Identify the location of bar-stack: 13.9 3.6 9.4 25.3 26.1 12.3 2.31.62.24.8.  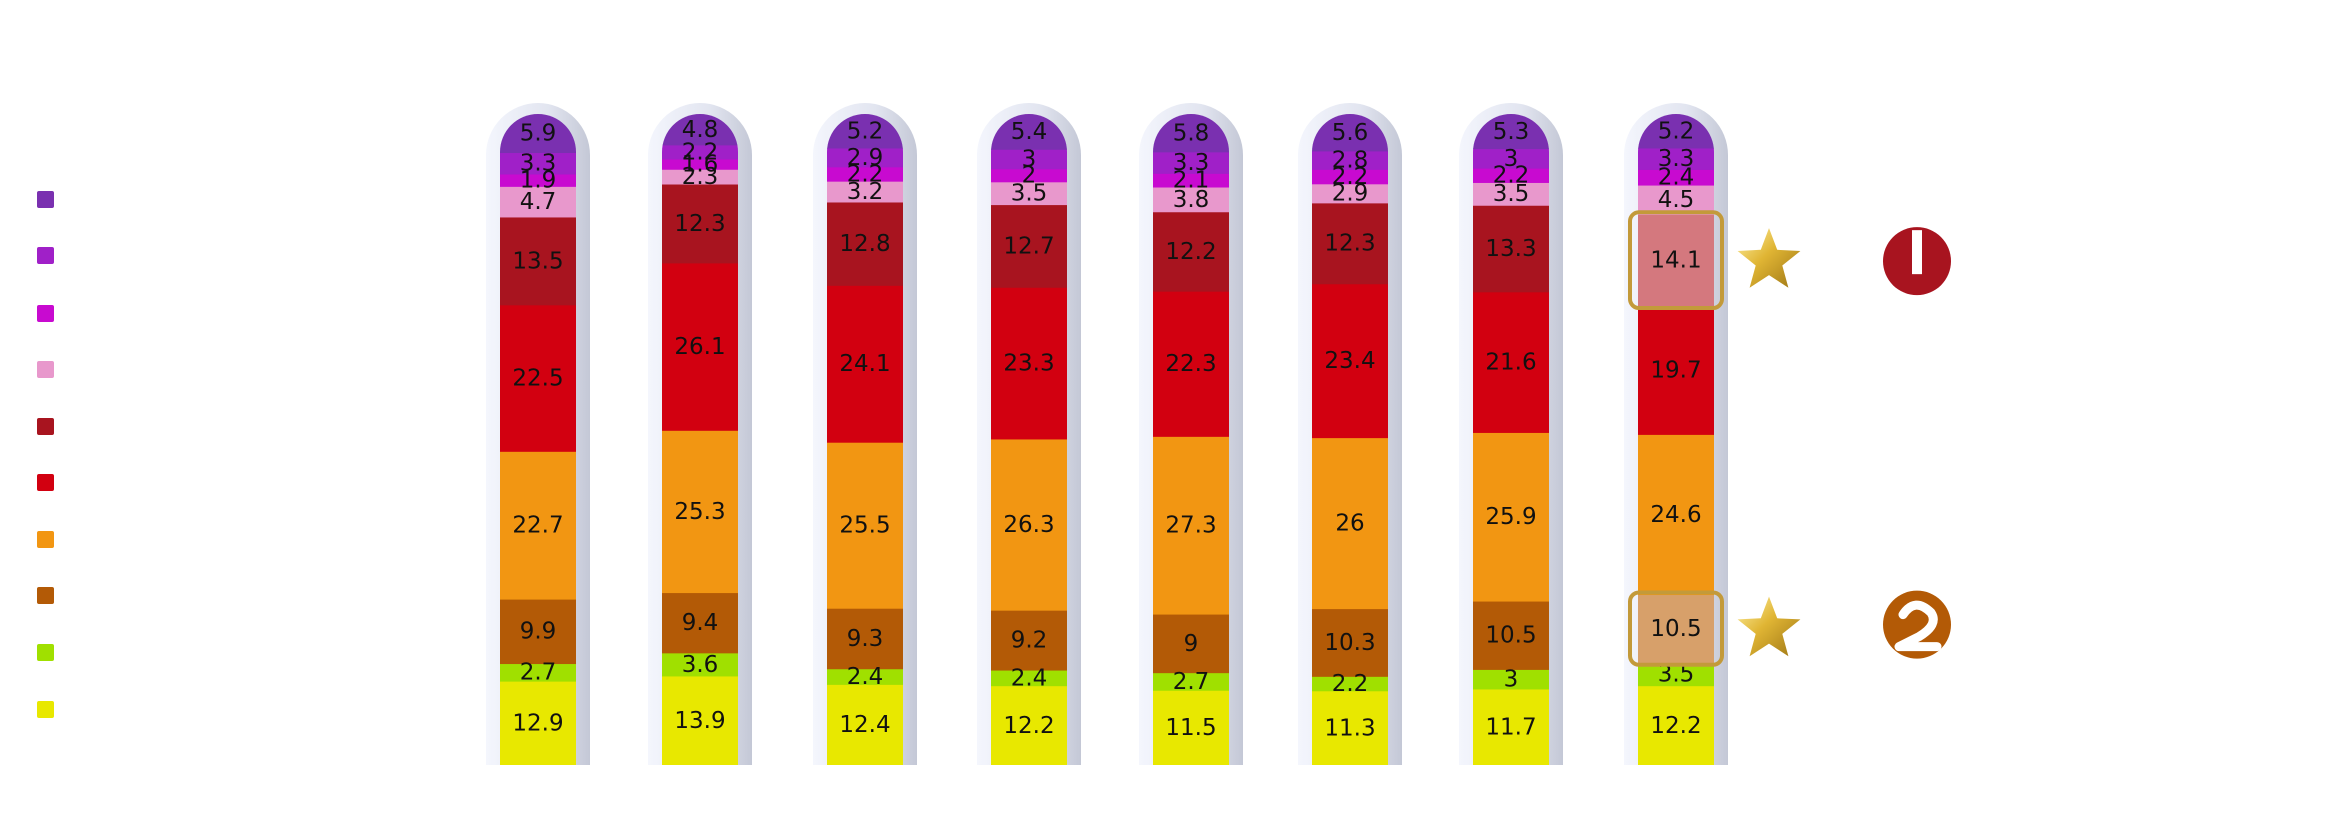
(700, 434).